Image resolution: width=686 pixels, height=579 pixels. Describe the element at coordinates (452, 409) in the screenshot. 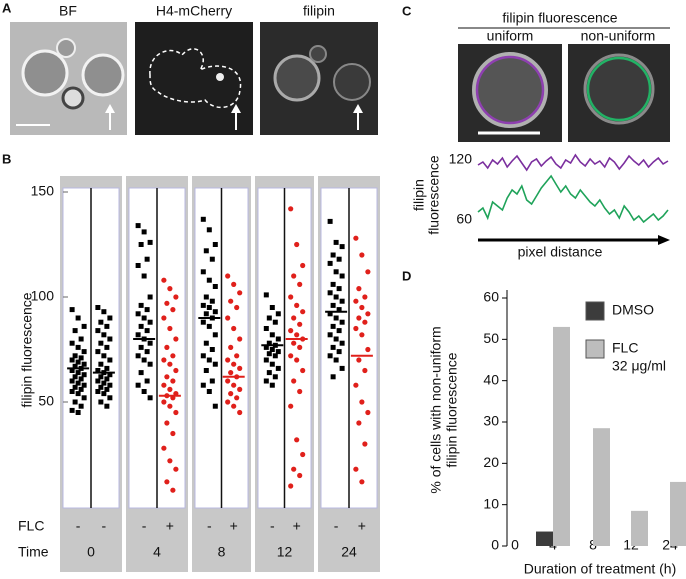

I see `y-axis-label: filipin fluorescence` at that location.